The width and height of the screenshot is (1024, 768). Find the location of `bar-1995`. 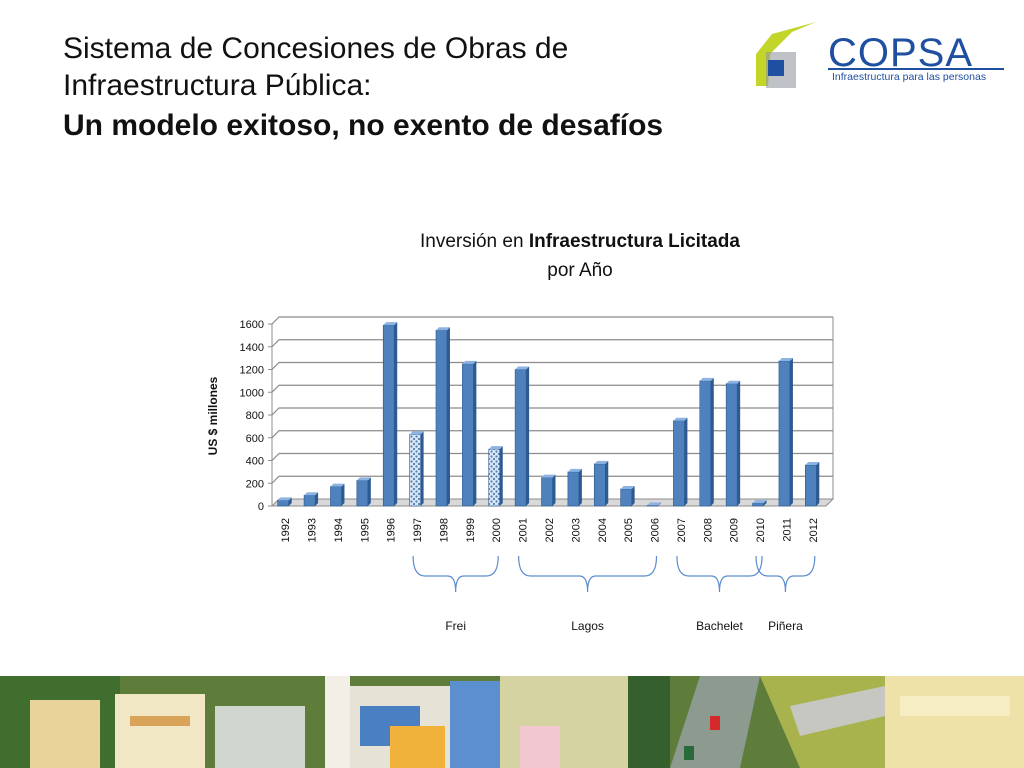

bar-1995 is located at coordinates (363, 492).